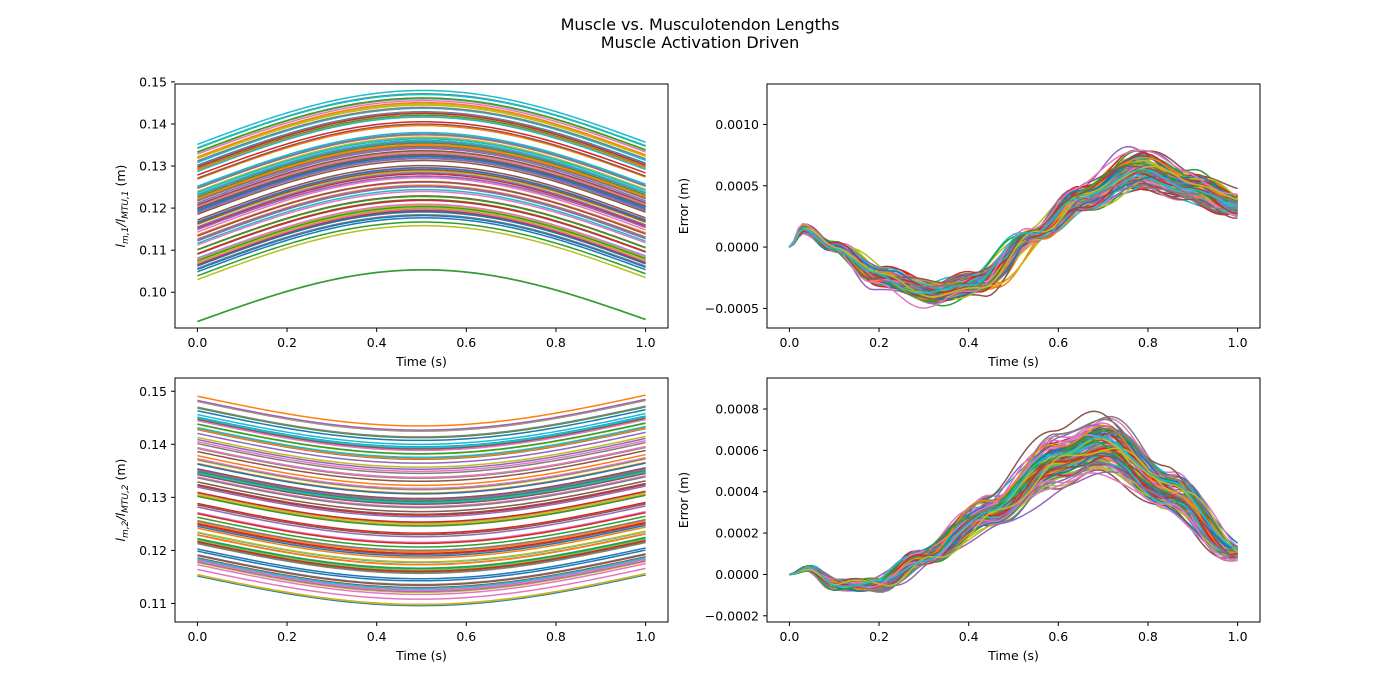  What do you see at coordinates (737, 409) in the screenshot?
I see `y-tick-label: 0.0008` at bounding box center [737, 409].